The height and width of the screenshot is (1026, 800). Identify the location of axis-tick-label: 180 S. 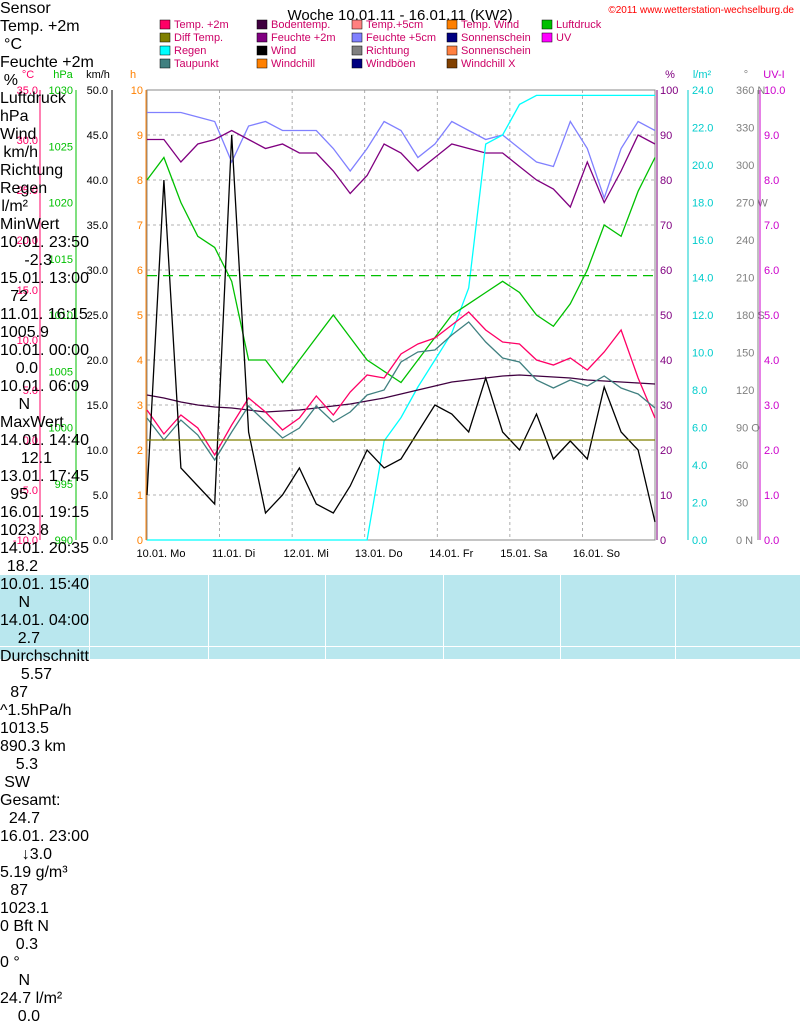
(750, 316).